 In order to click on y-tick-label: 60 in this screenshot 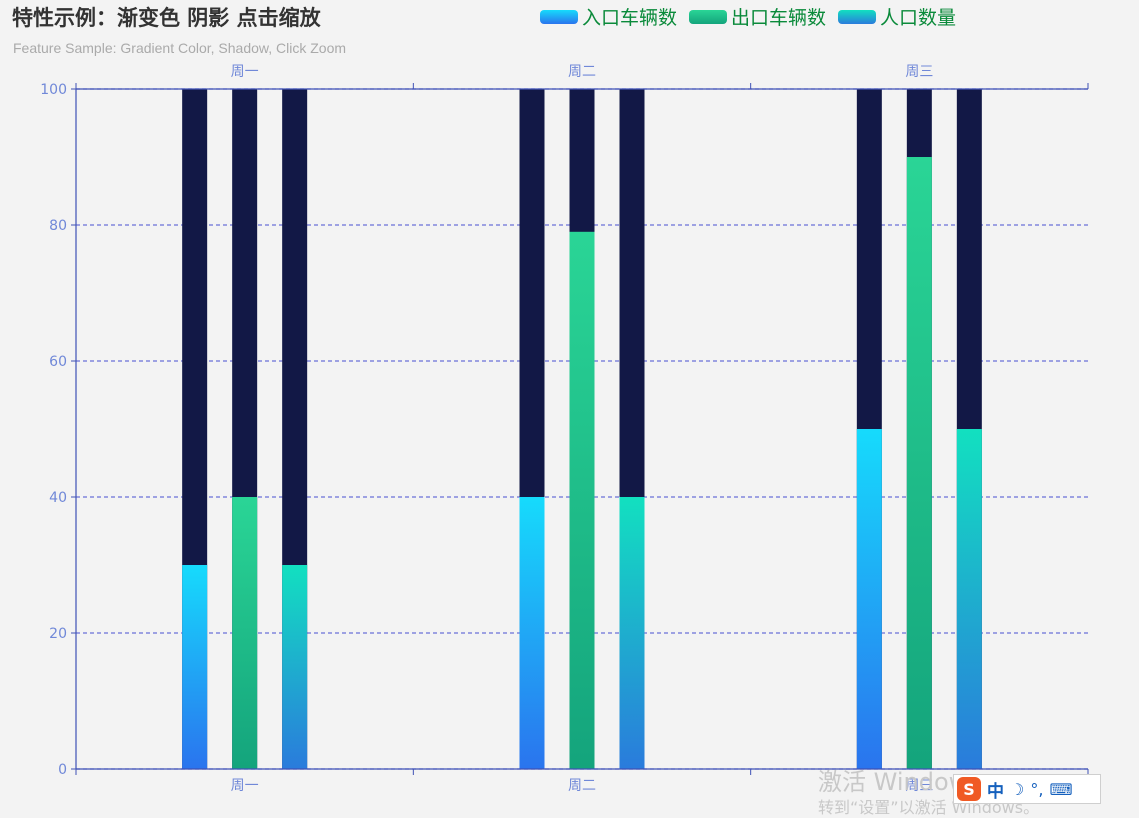, I will do `click(58, 362)`.